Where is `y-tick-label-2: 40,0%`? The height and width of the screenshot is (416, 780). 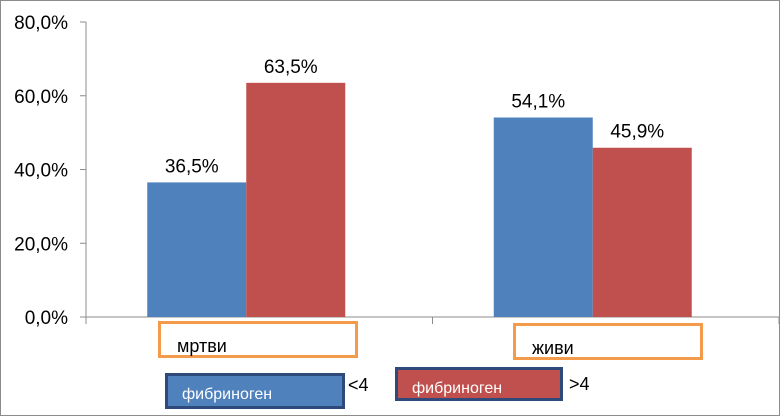 y-tick-label-2: 40,0% is located at coordinates (41, 171).